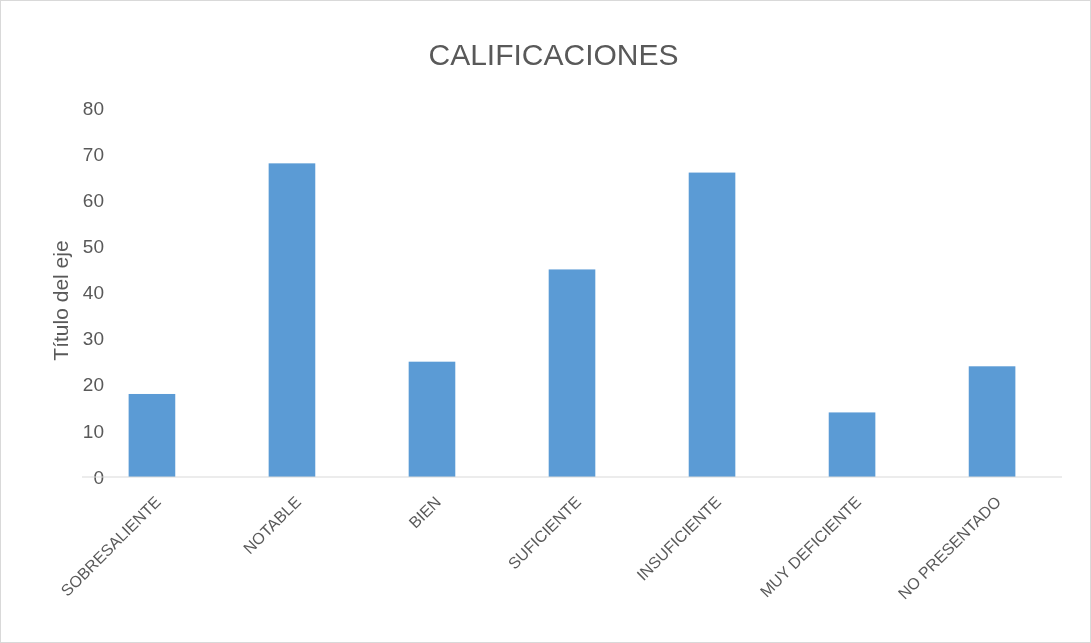 This screenshot has width=1091, height=643. Describe the element at coordinates (93, 154) in the screenshot. I see `y-tick-label: 70` at that location.